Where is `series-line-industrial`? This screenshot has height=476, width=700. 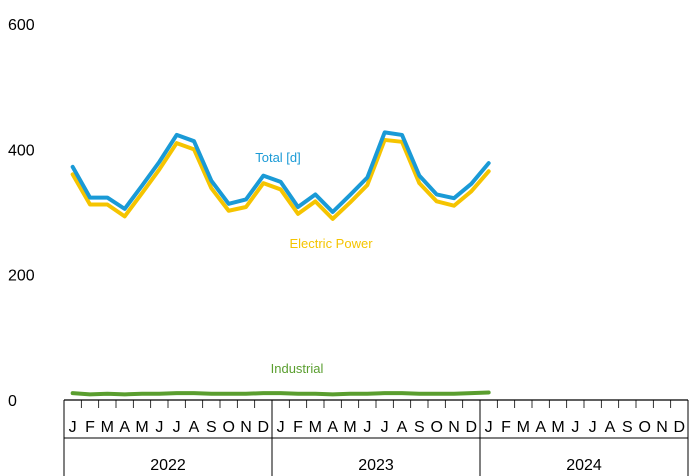
series-line-industrial is located at coordinates (280, 393).